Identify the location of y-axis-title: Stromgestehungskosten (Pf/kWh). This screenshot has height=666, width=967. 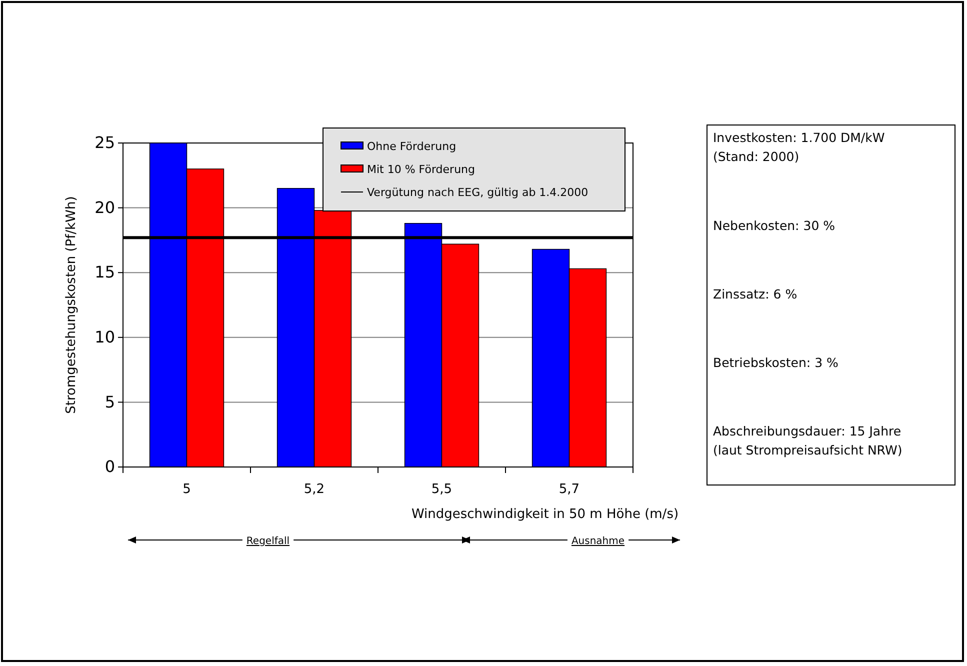
(71, 305).